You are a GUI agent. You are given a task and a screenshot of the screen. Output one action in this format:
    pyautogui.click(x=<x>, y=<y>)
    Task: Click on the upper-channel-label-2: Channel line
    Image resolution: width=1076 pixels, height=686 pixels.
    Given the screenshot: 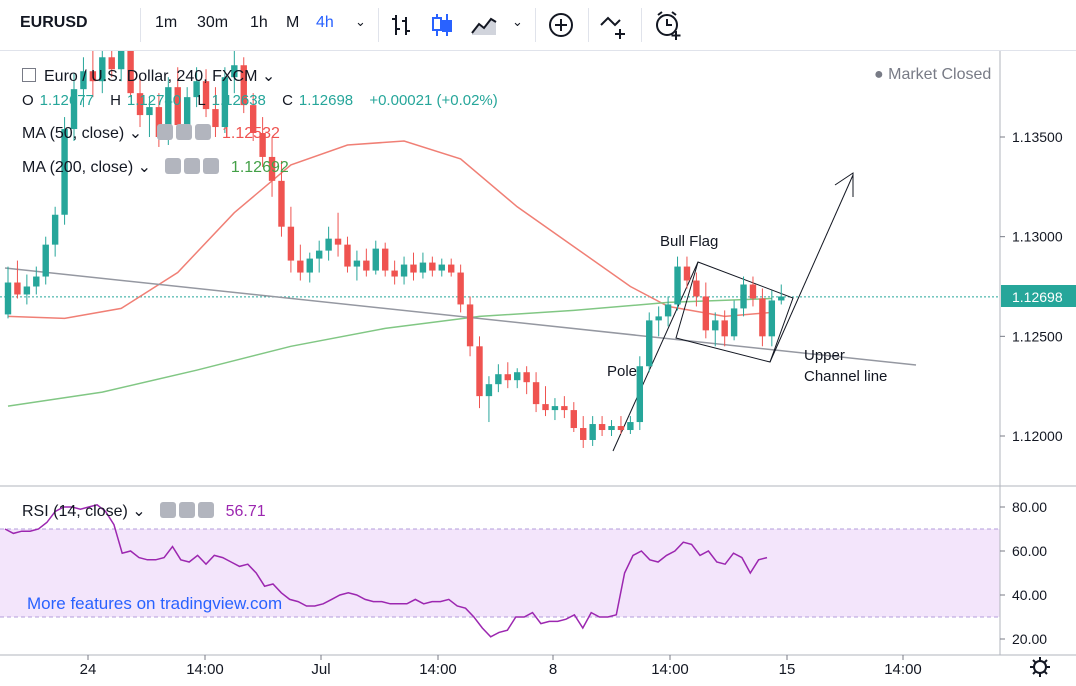 What is the action you would take?
    pyautogui.click(x=845, y=376)
    